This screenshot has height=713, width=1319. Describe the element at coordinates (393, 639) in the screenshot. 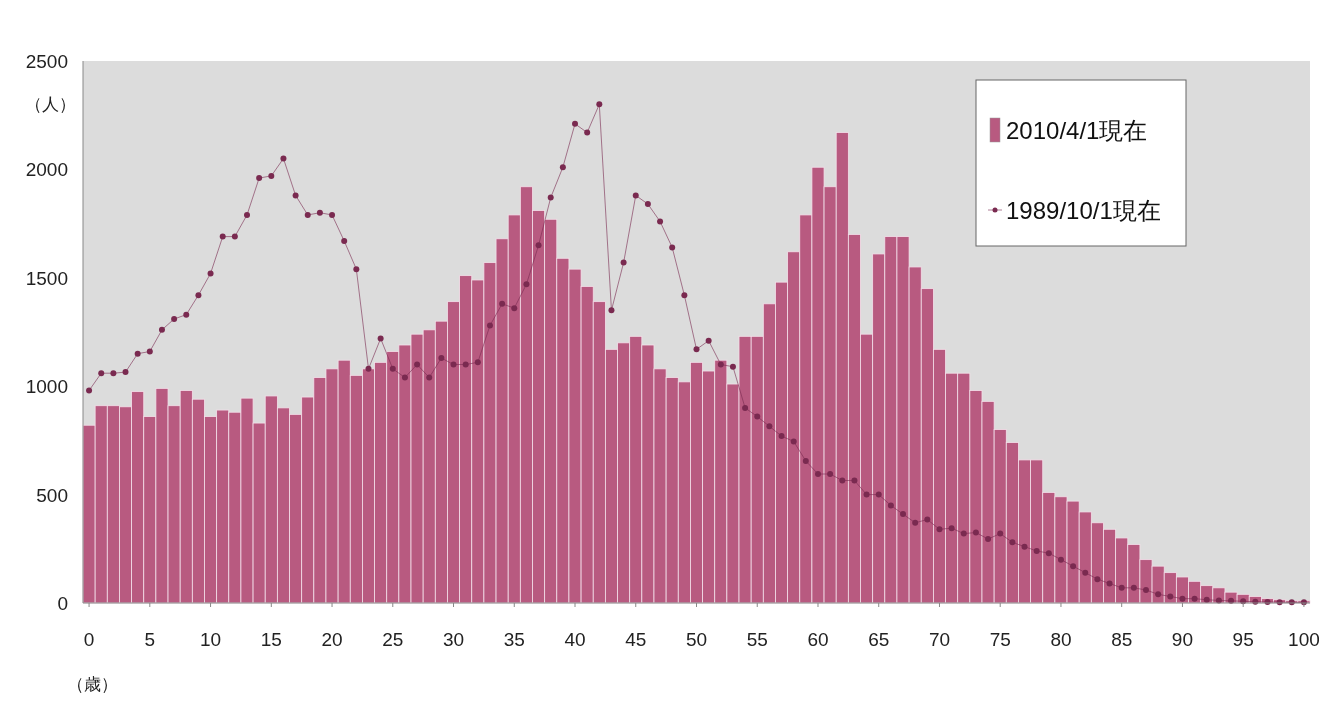

I see `x-tick-label: 25` at that location.